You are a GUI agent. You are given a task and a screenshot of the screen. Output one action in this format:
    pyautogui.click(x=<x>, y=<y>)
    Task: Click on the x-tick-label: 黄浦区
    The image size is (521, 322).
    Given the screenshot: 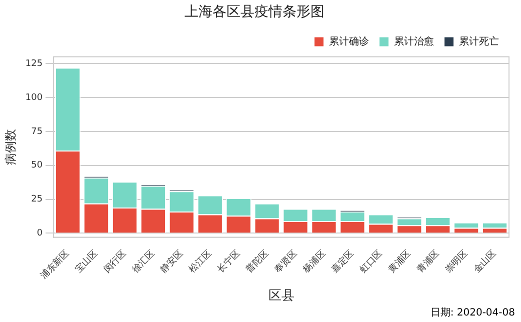 What is the action you would take?
    pyautogui.click(x=400, y=261)
    